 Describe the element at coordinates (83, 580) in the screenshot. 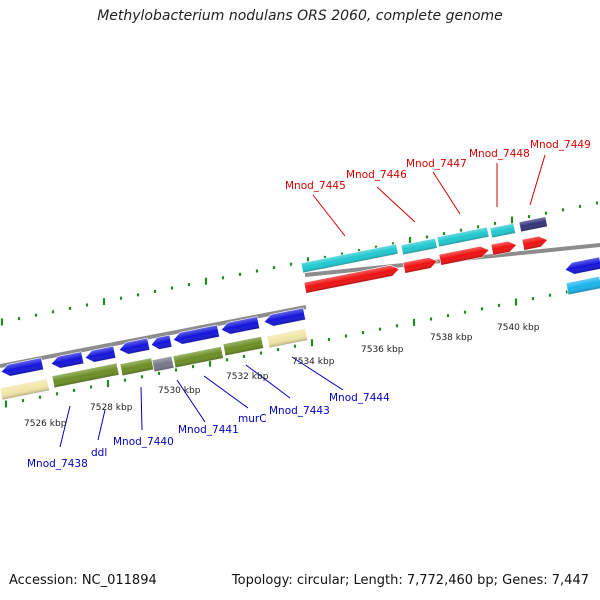

I see `accession-text: Accession: NC_011894` at that location.